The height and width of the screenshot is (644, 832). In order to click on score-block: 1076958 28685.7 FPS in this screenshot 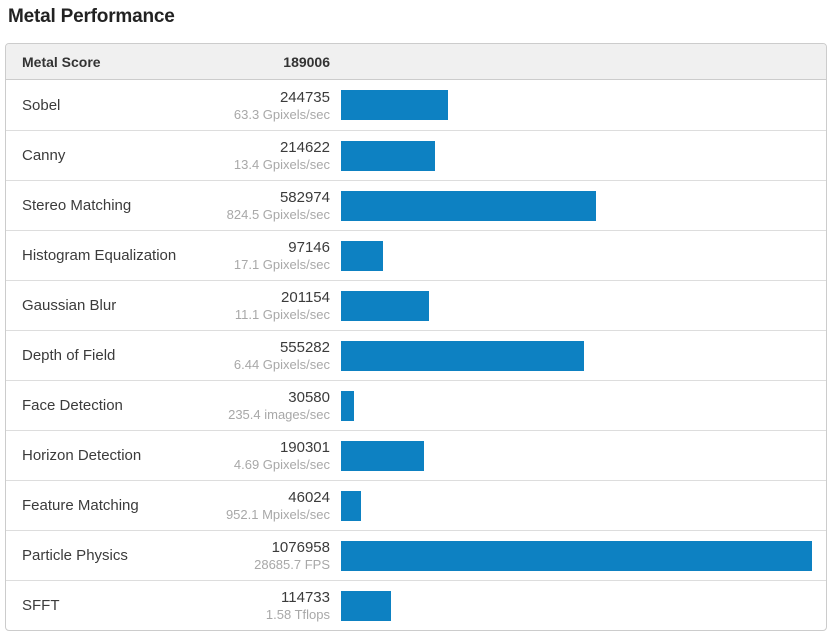, I will do `click(265, 555)`.